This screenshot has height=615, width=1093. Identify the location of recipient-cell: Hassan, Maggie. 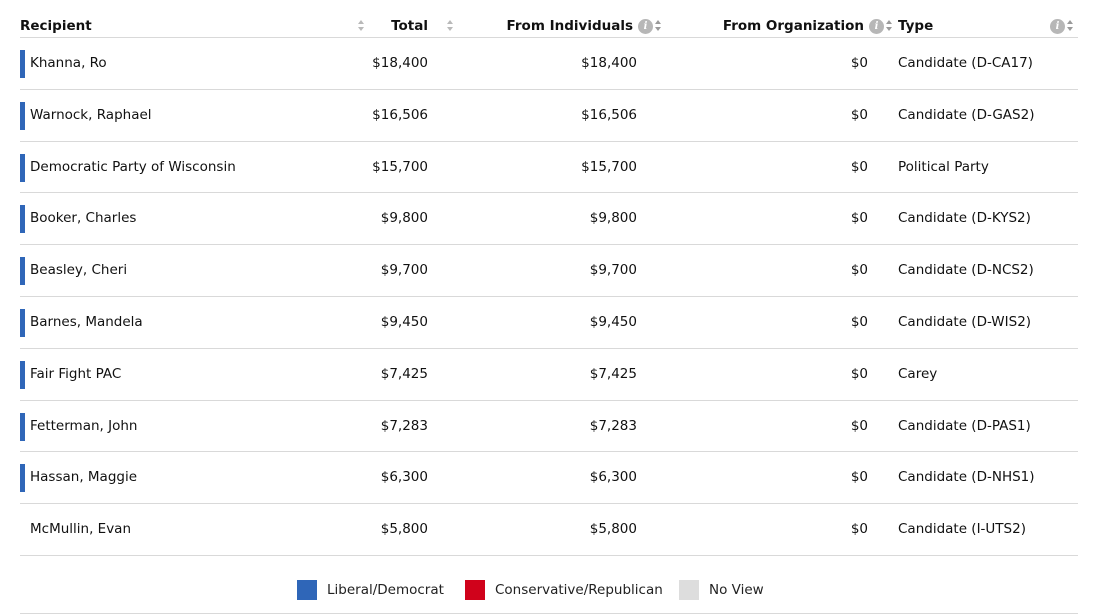
(84, 477).